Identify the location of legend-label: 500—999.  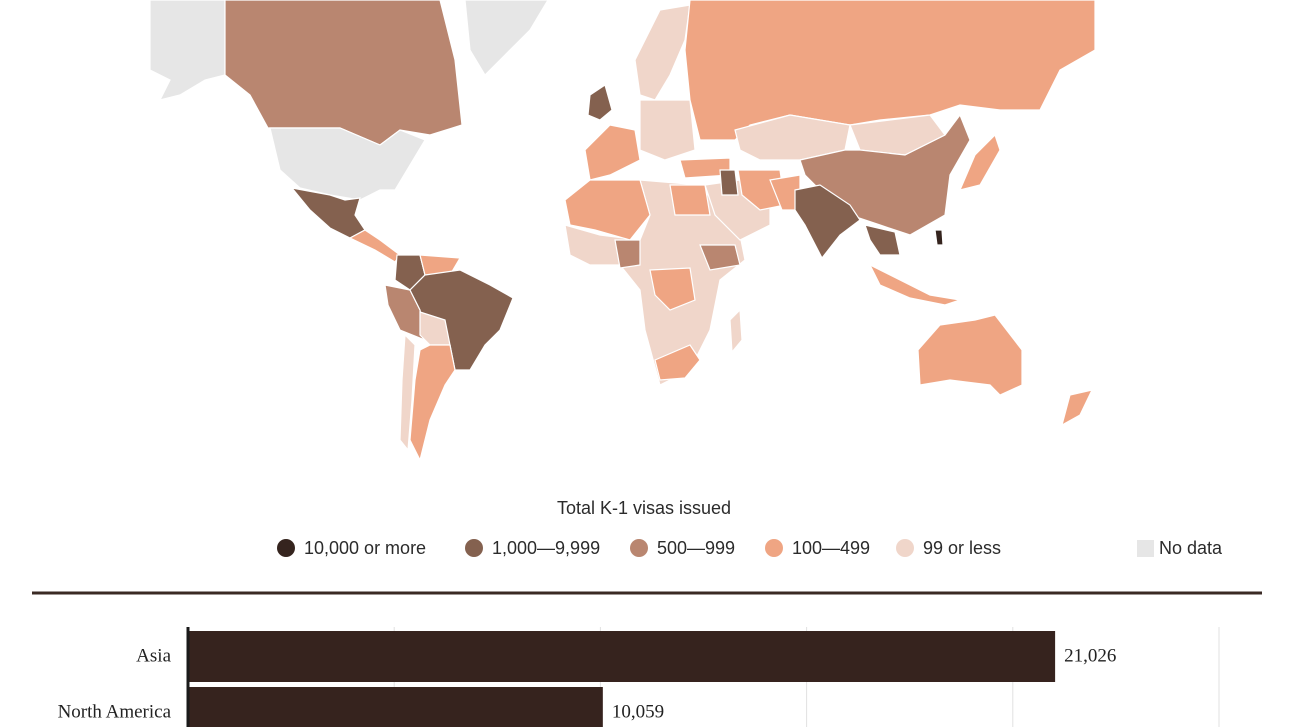
(696, 548).